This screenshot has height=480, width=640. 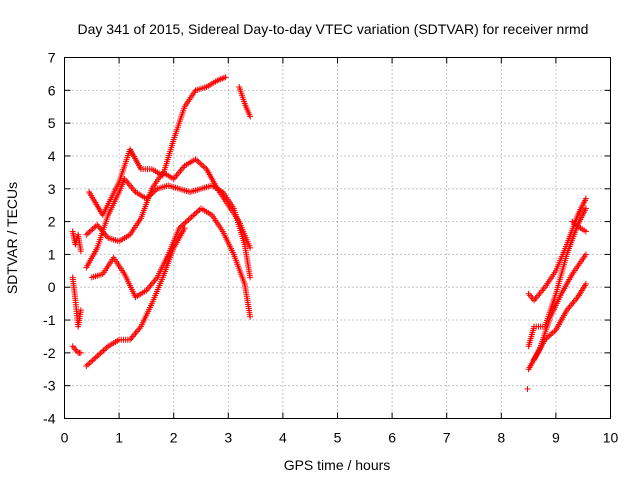 I want to click on y-tick-label: -4, so click(x=49, y=419).